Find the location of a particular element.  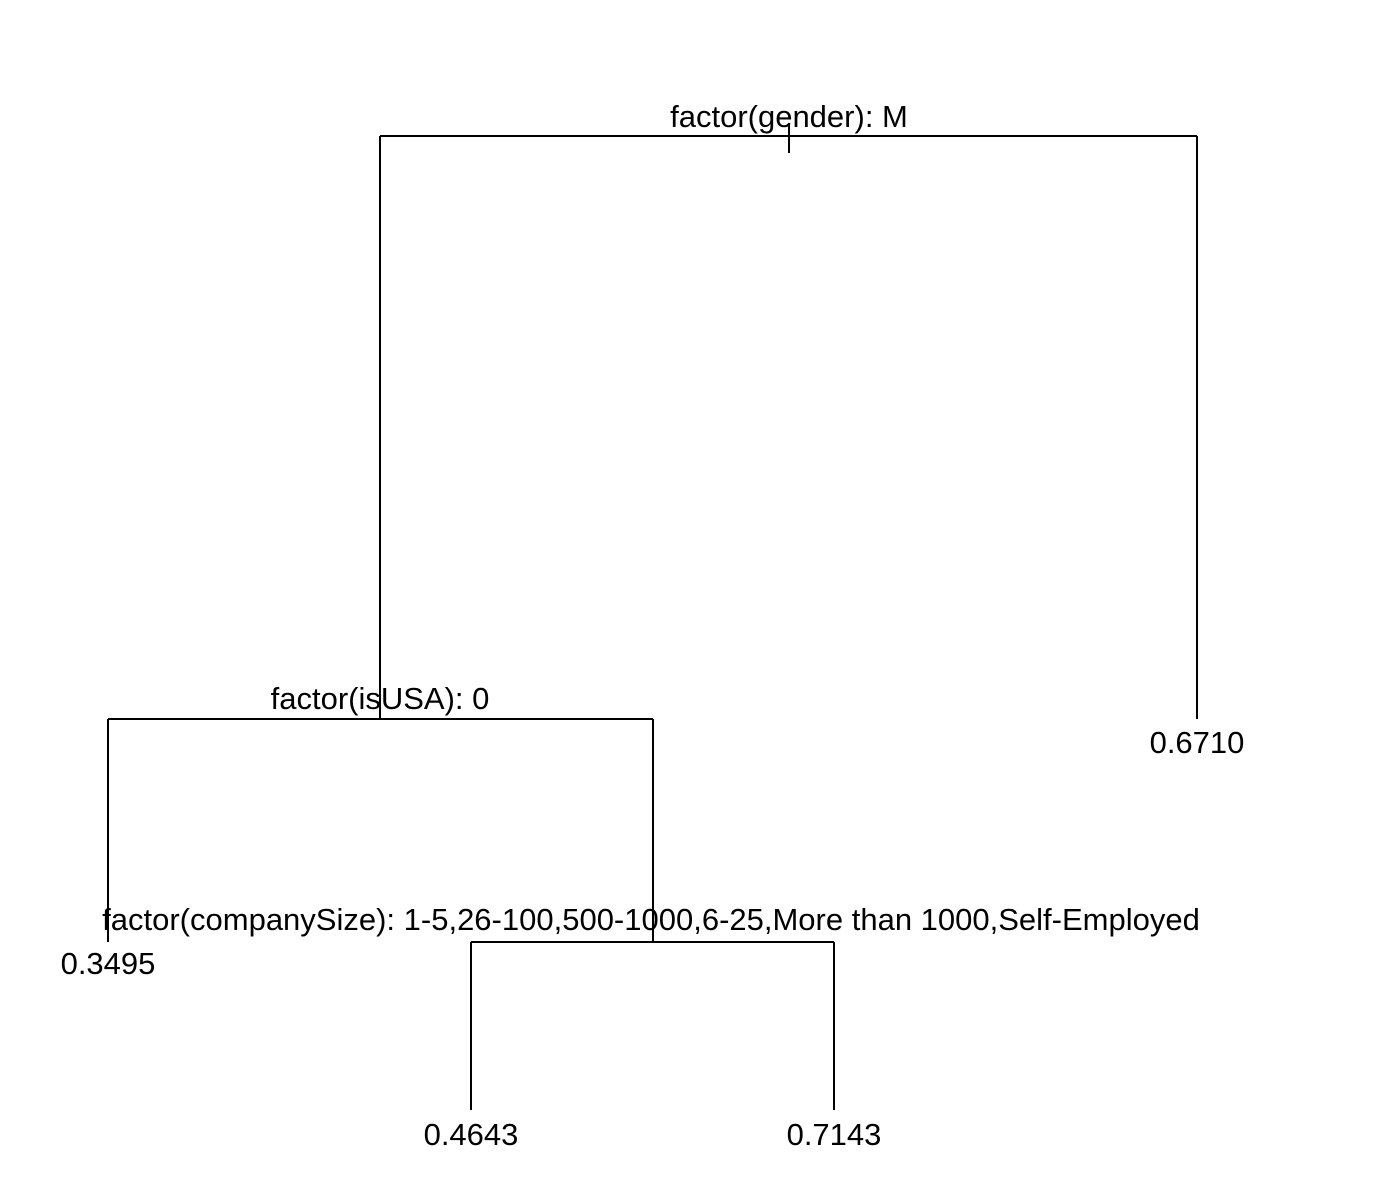

left-split-node: factor(isUSA): 0 is located at coordinates (380, 811).